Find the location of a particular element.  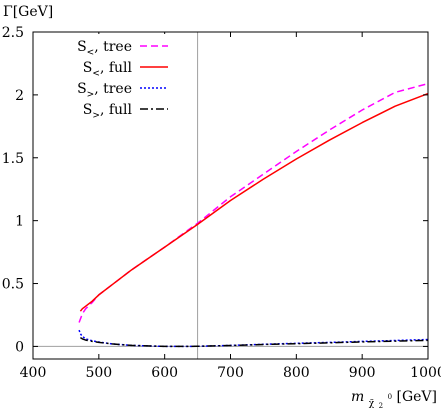

x-tick-label: 600 is located at coordinates (164, 373).